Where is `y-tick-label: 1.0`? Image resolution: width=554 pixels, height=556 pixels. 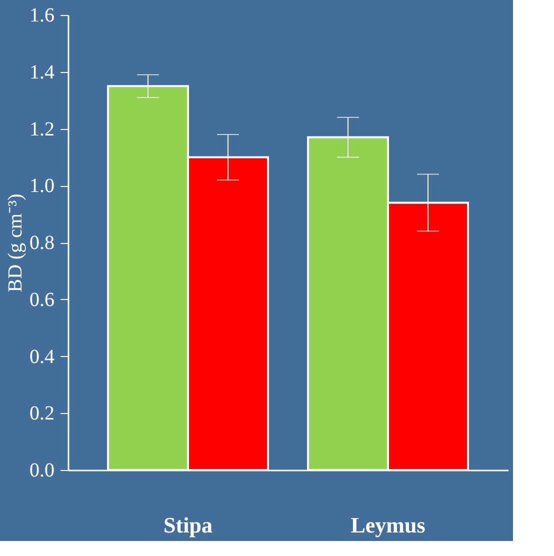
y-tick-label: 1.0 is located at coordinates (42, 186).